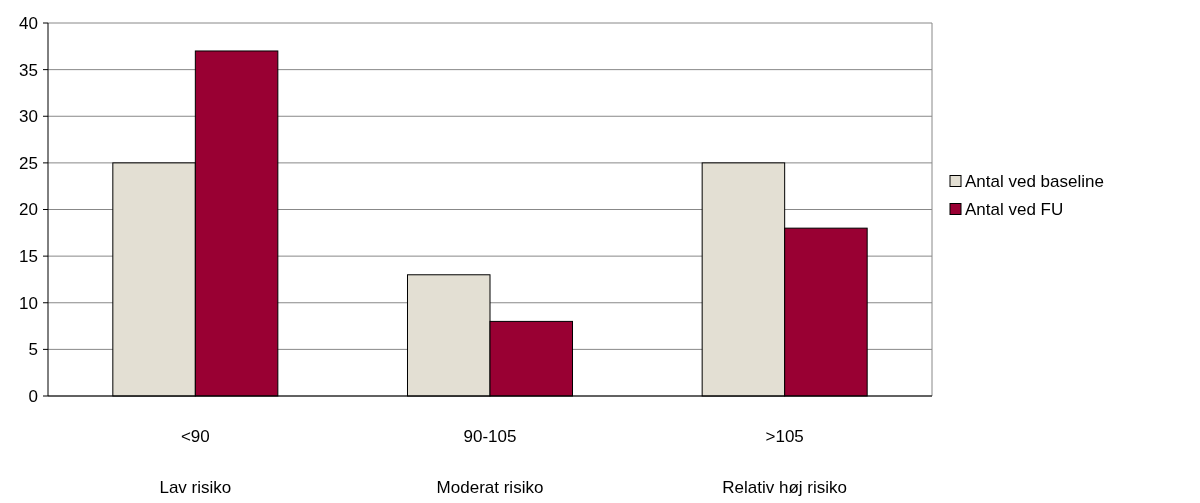 This screenshot has width=1200, height=503. What do you see at coordinates (785, 462) in the screenshot?
I see `category-label: >105 Relativ høj risiko` at bounding box center [785, 462].